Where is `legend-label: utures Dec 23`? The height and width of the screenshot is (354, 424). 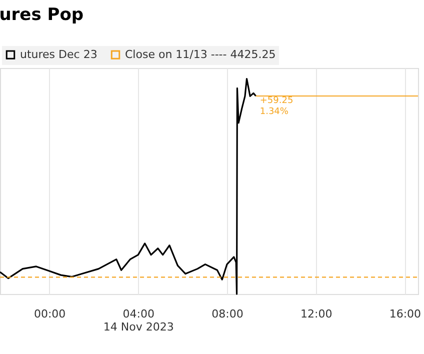 legend-label: utures Dec 23 is located at coordinates (59, 54).